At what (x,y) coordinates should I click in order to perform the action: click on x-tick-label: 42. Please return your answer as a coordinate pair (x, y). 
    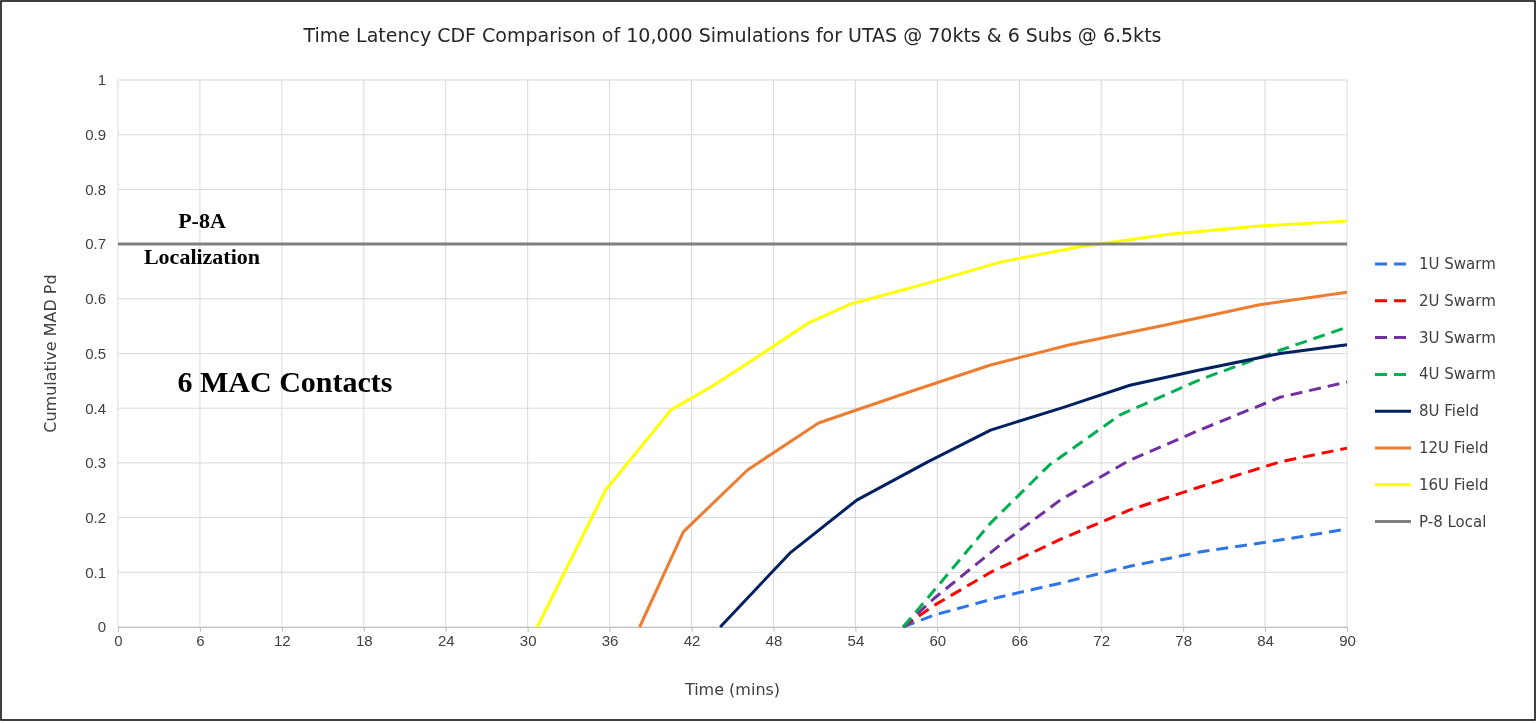
    Looking at the image, I should click on (692, 640).